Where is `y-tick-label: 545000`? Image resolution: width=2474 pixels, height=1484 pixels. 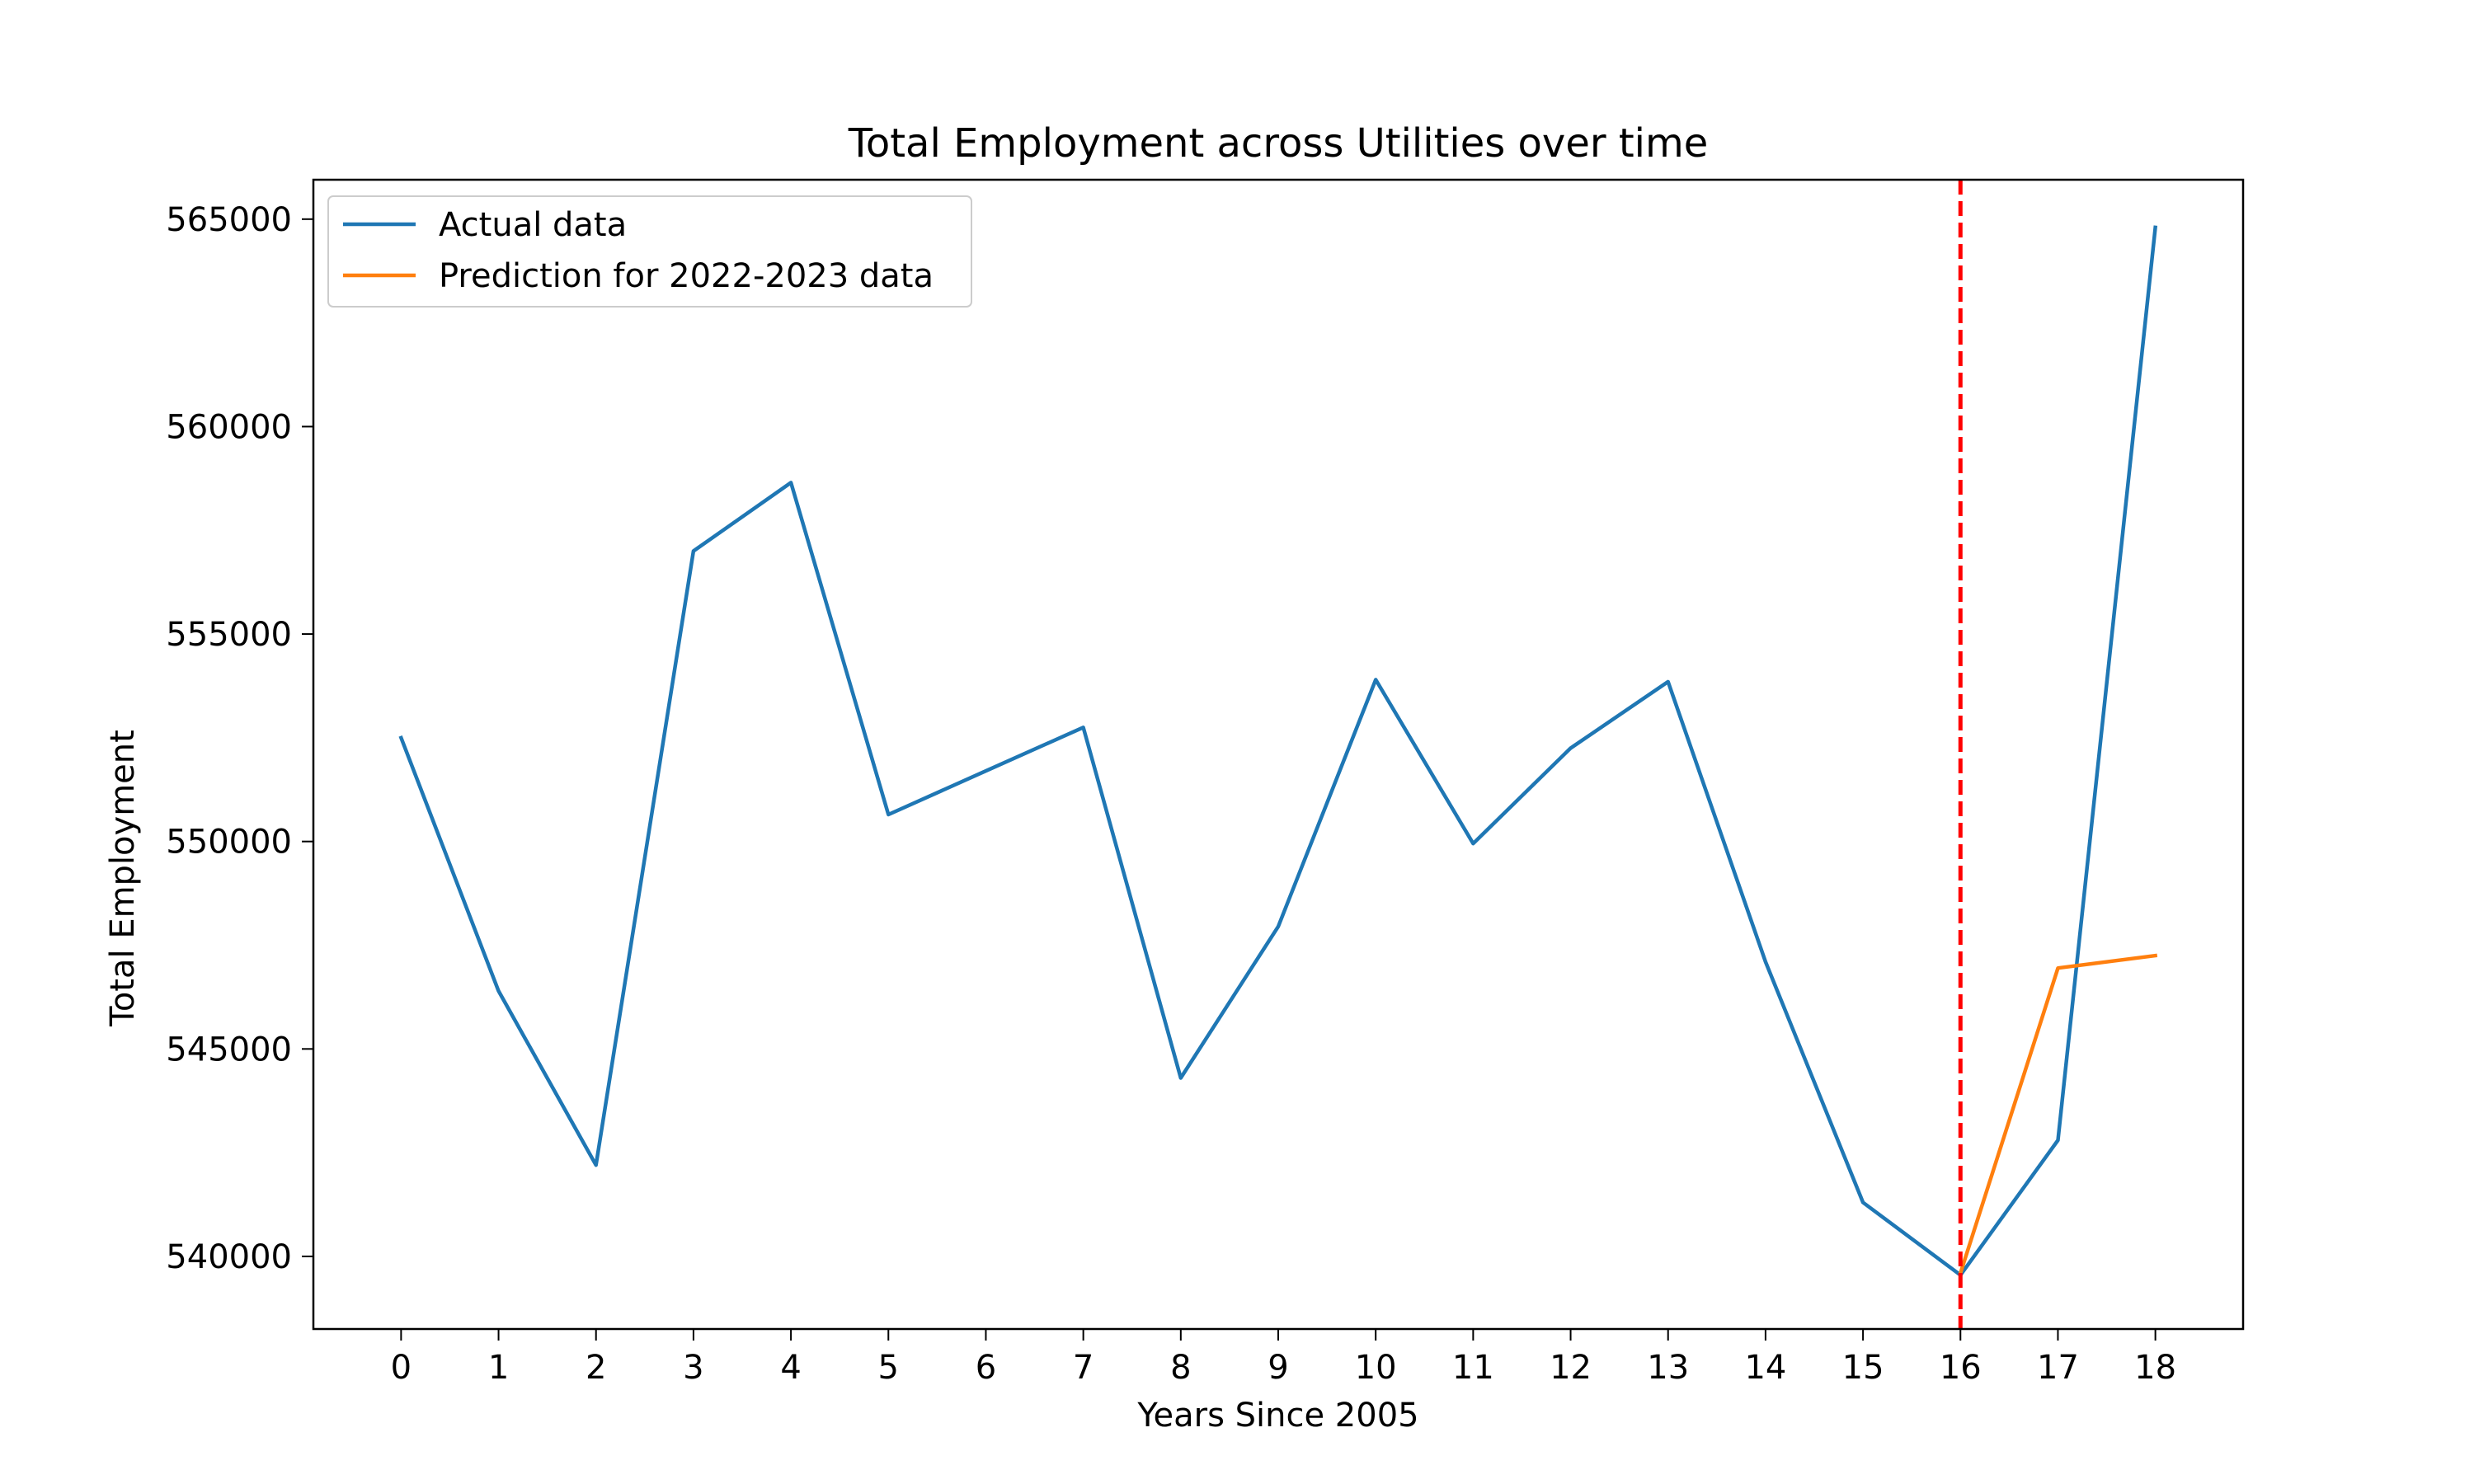 y-tick-label: 545000 is located at coordinates (229, 1049).